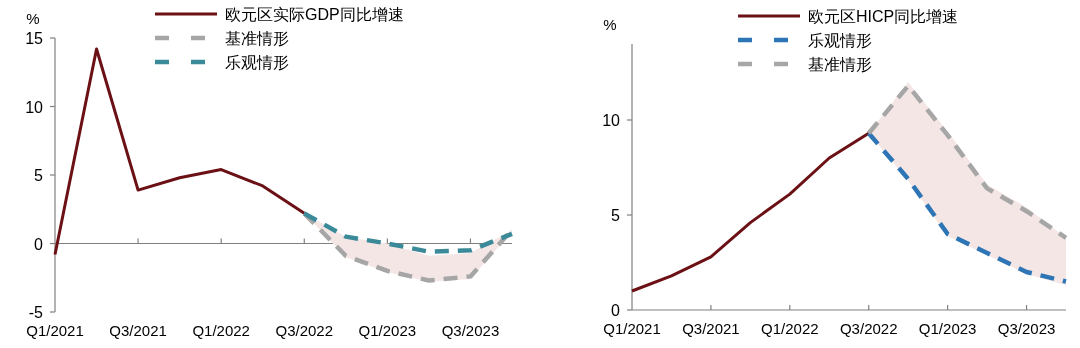 The height and width of the screenshot is (348, 1080). What do you see at coordinates (883, 16) in the screenshot?
I see `legend-label: 欧元区HICP同比增速` at bounding box center [883, 16].